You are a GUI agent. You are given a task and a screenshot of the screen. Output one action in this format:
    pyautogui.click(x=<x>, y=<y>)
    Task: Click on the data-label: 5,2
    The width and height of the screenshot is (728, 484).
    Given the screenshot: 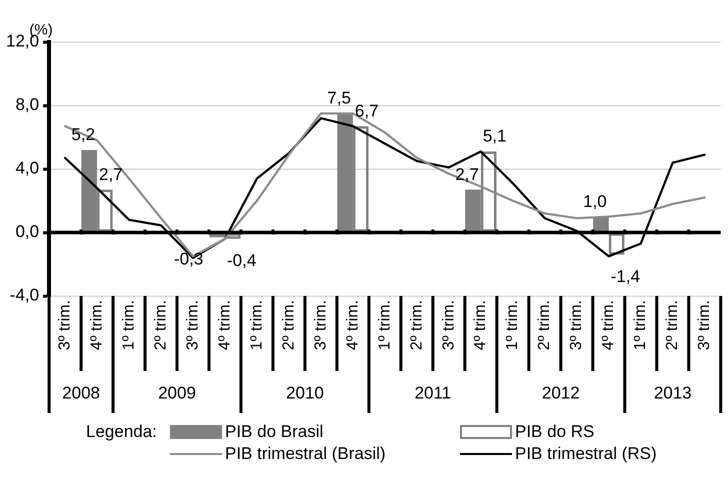 What is the action you would take?
    pyautogui.click(x=83, y=134)
    